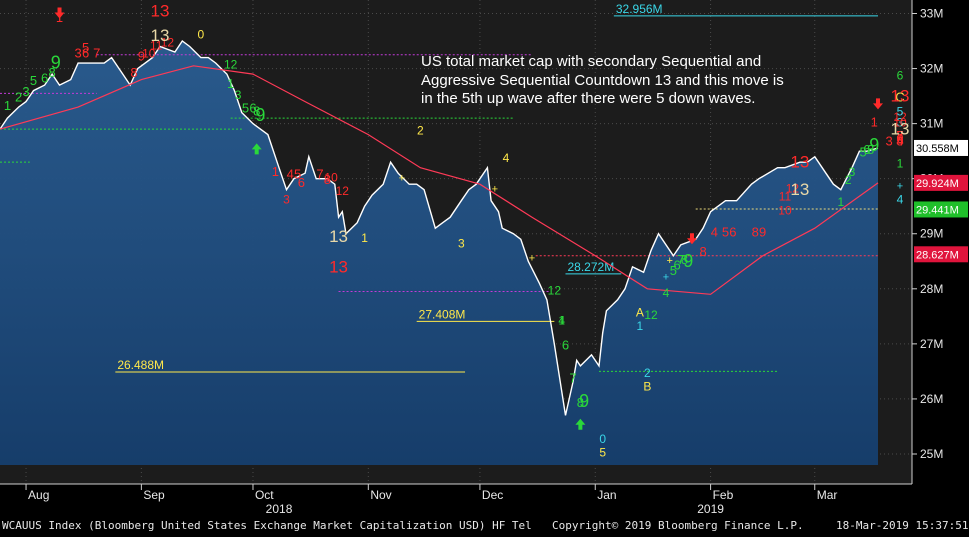 The width and height of the screenshot is (969, 537). I want to click on footer-timestamp: 18-Mar-2019 15:37:51, so click(902, 525).